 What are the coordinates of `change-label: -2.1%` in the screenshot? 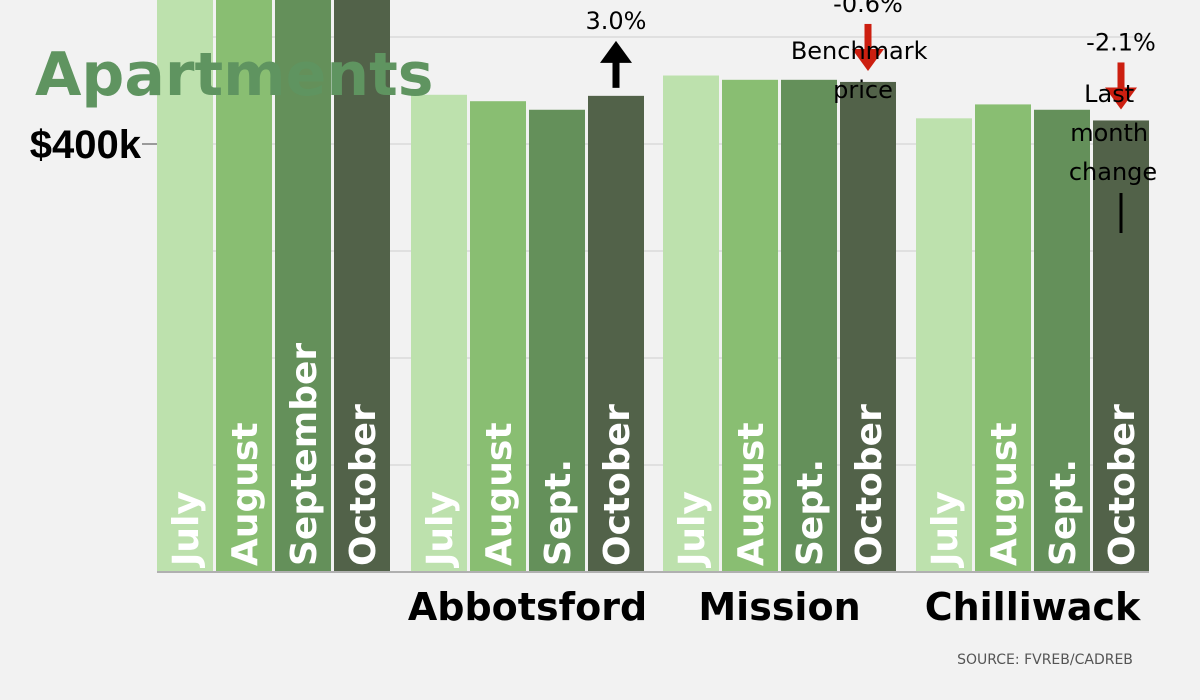 It's located at (1121, 42).